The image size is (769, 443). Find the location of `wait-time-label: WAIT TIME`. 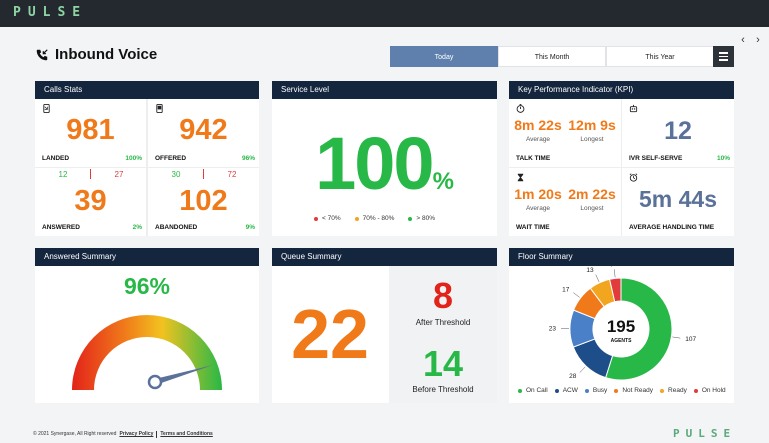

wait-time-label: WAIT TIME is located at coordinates (533, 227).